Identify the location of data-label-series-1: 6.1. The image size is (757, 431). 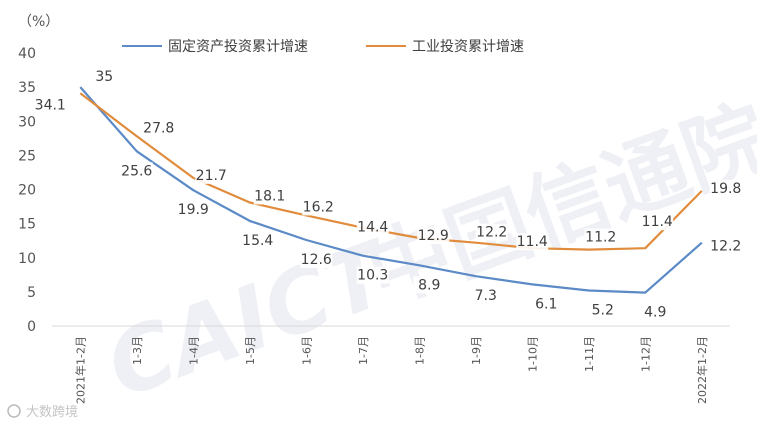
(546, 304).